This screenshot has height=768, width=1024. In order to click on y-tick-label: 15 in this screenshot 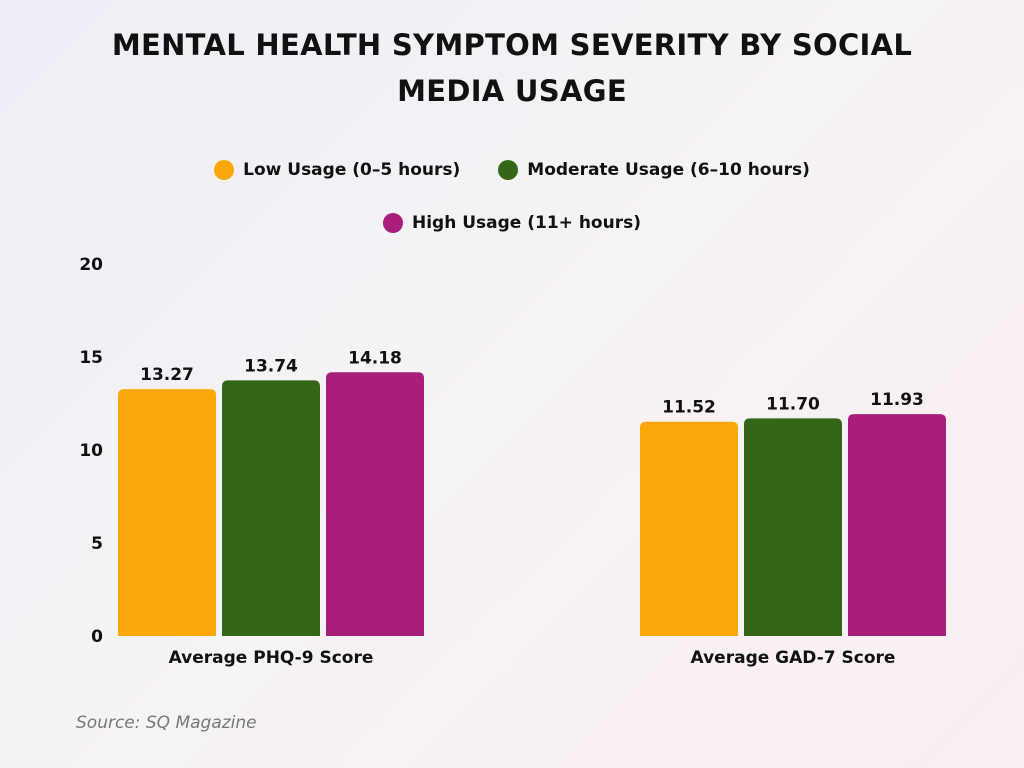, I will do `click(91, 358)`.